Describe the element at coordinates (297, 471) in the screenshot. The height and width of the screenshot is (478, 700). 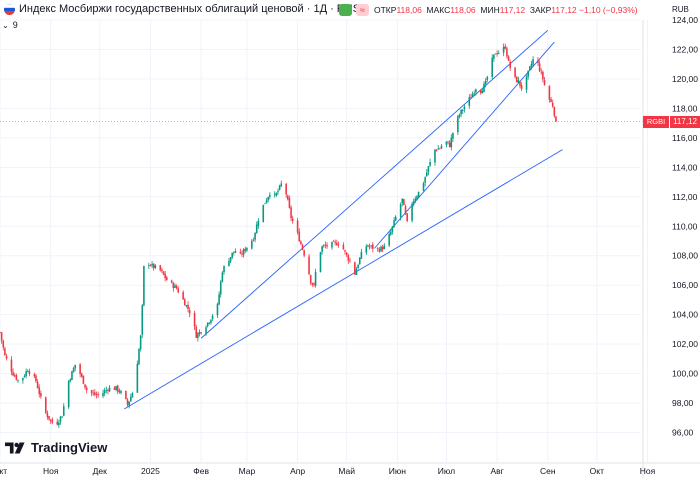
I see `time-tick-label: Апр` at that location.